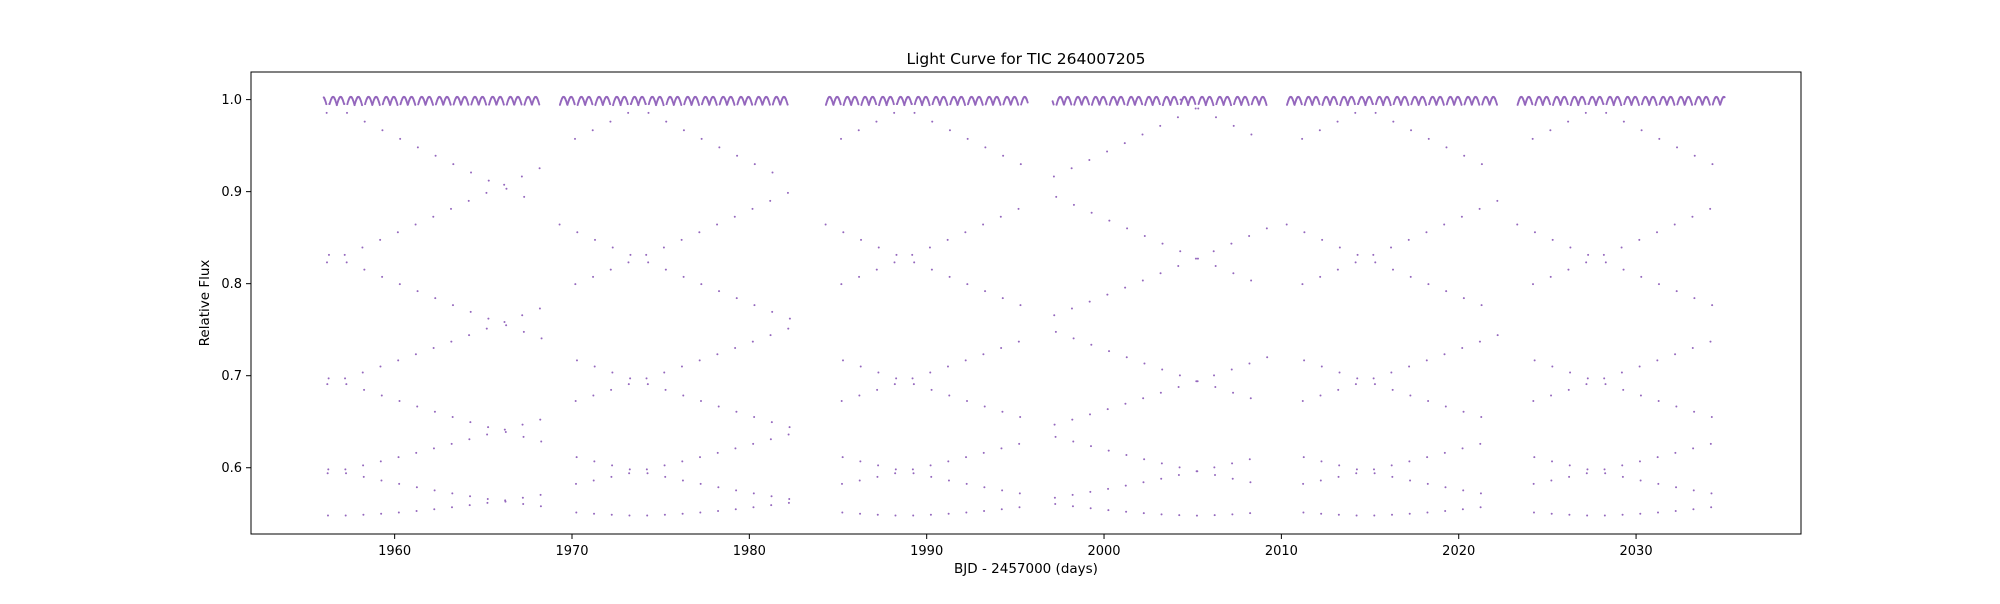 This screenshot has height=604, width=2000. Describe the element at coordinates (236, 284) in the screenshot. I see `y-axis-ticks: 0.6 0.7 0.8 0.9 1.0` at that location.